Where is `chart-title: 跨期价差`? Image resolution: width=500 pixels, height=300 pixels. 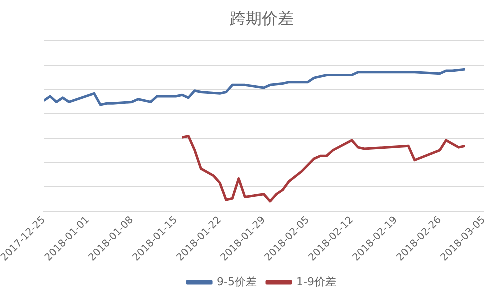
chart-title: 跨期价差 is located at coordinates (262, 18).